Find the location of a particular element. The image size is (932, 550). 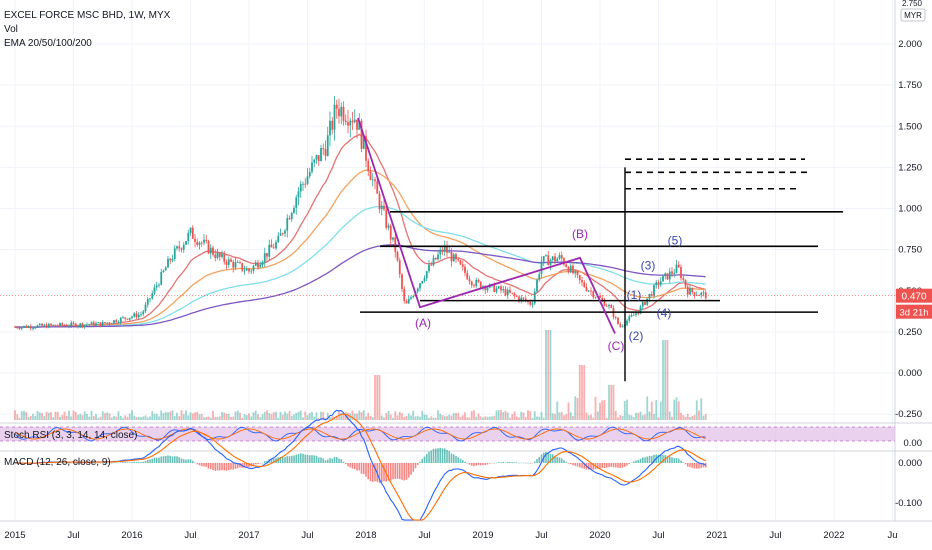

stoch-rsi-legend: Stoch RSI (3, 3, 14, 14, close) is located at coordinates (71, 435).